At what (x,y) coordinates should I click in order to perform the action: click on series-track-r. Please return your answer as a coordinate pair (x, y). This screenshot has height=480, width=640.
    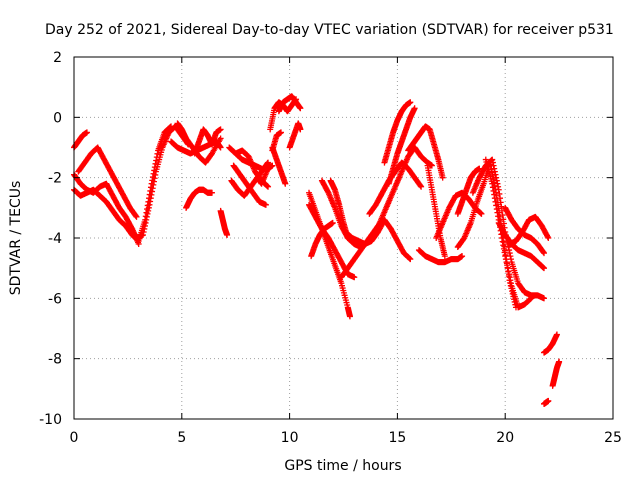
    Looking at the image, I should click on (289, 104).